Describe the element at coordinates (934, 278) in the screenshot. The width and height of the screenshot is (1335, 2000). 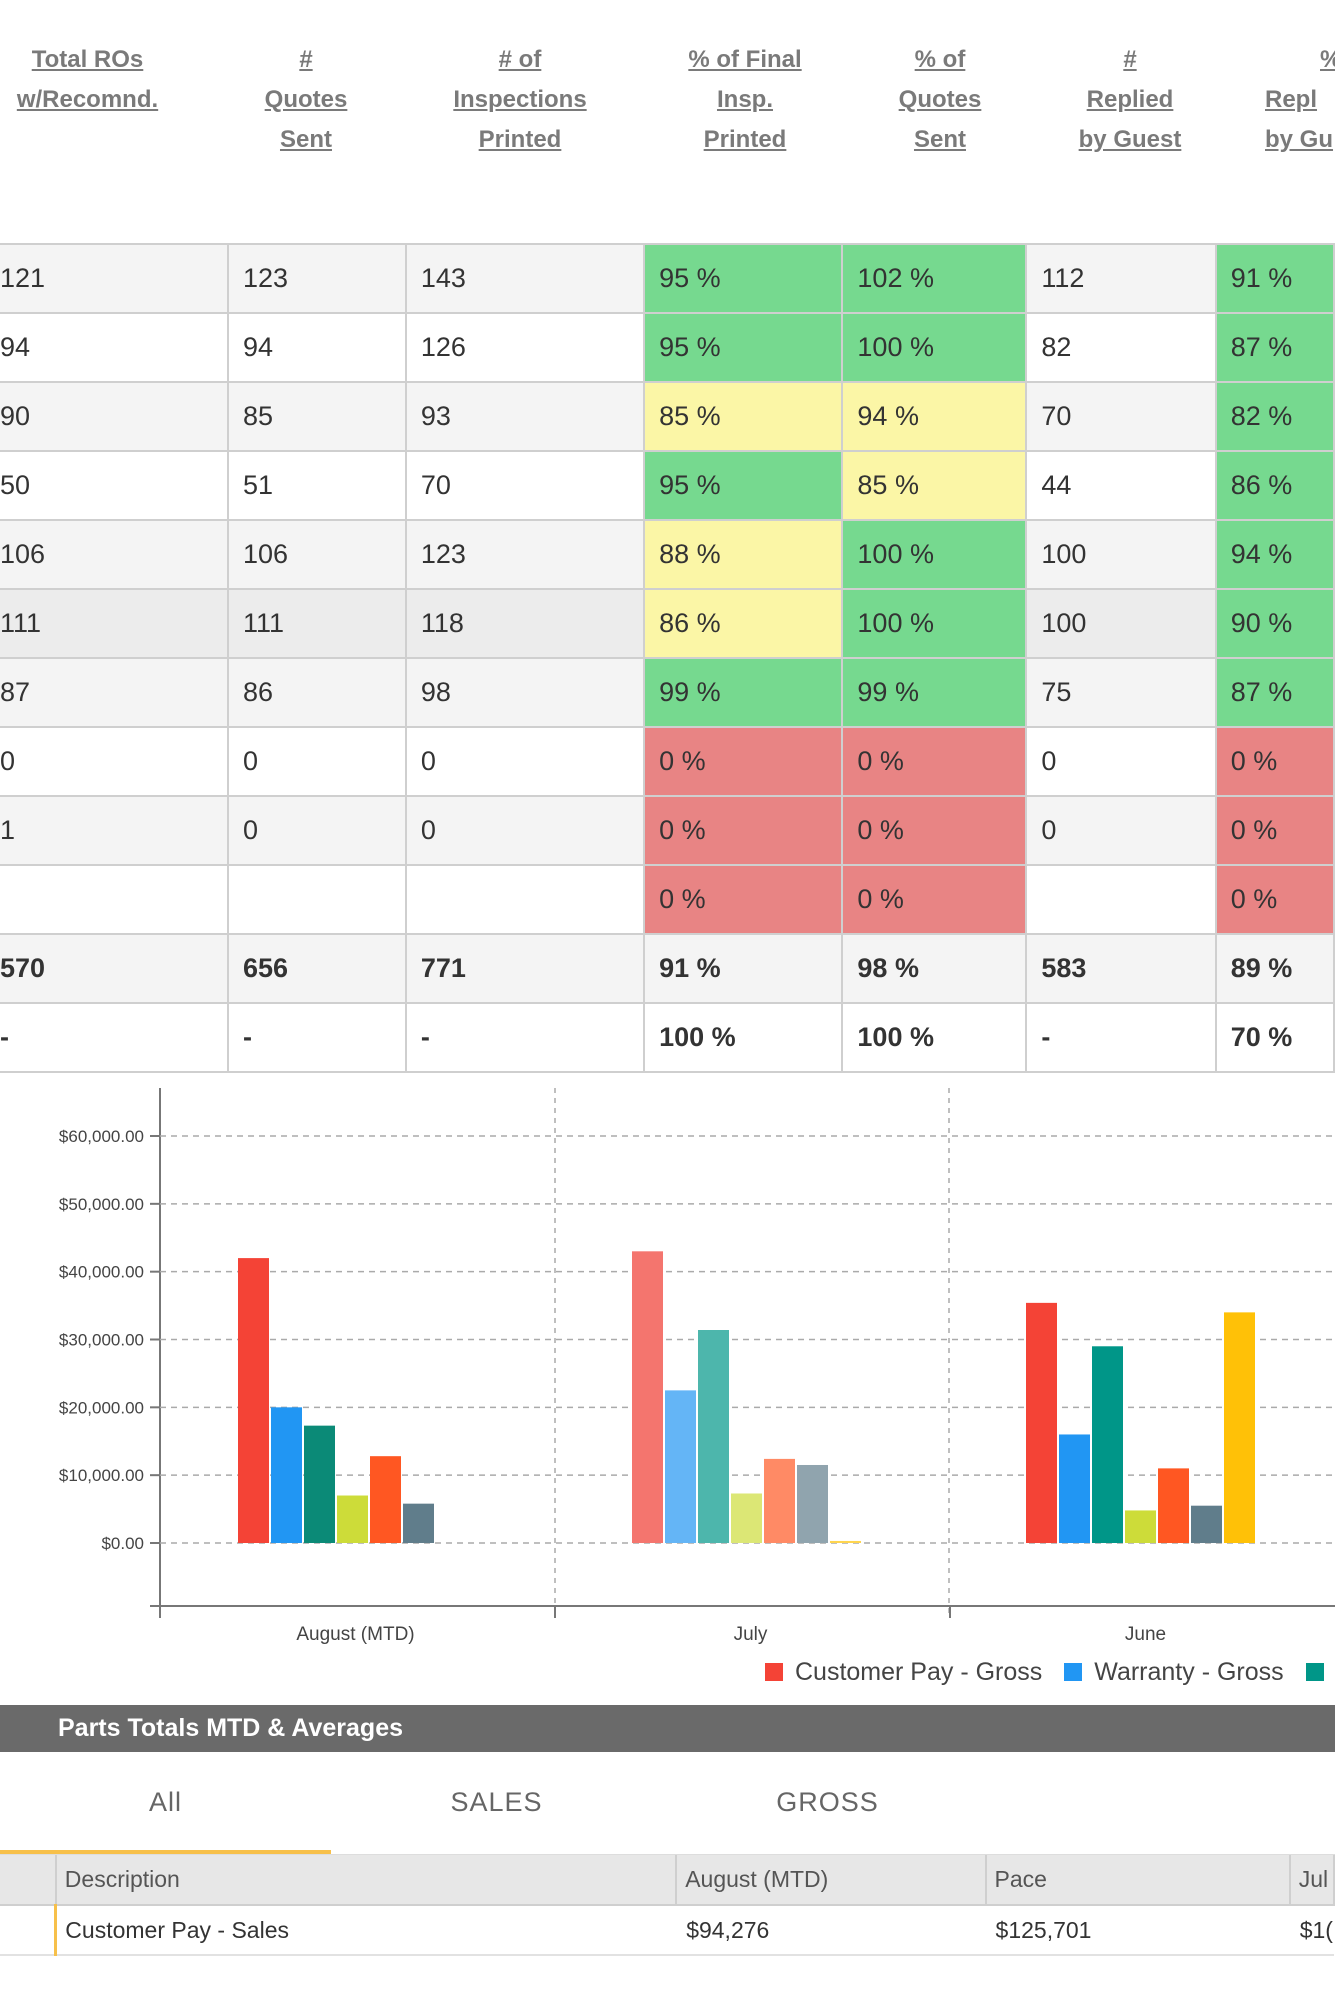
I see `table-cell: 102 %` at that location.